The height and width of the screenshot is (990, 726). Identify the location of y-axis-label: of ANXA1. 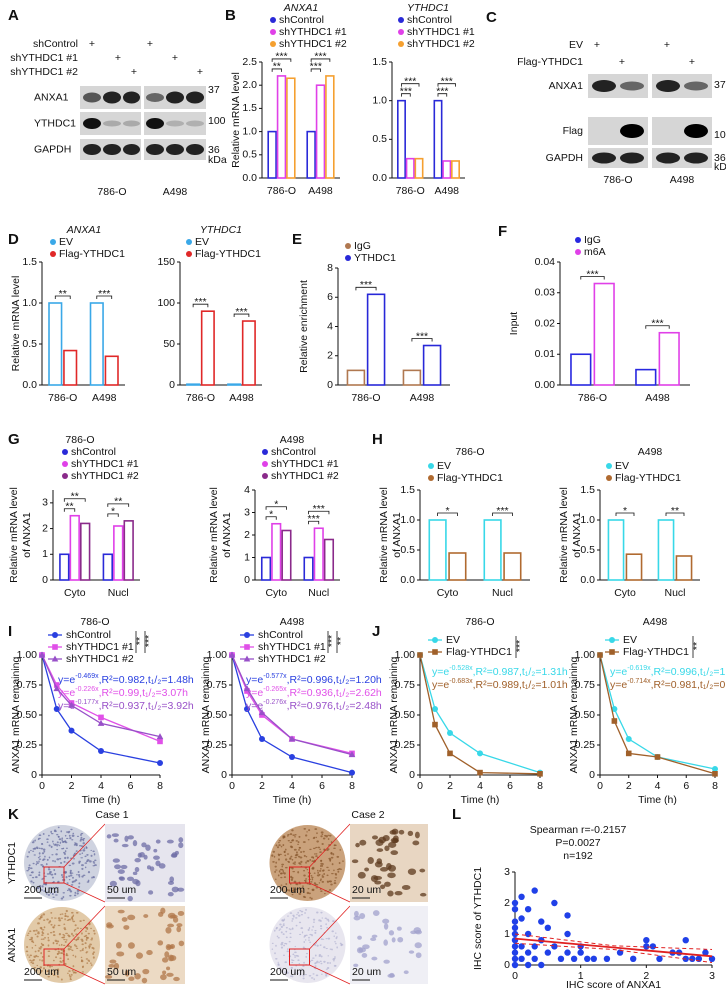
(577, 535).